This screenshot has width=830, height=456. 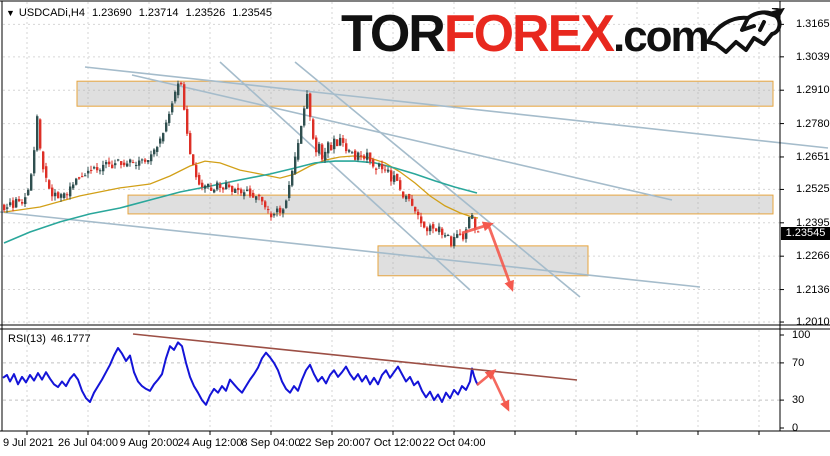 I want to click on ma-slow-line, so click(x=240, y=202).